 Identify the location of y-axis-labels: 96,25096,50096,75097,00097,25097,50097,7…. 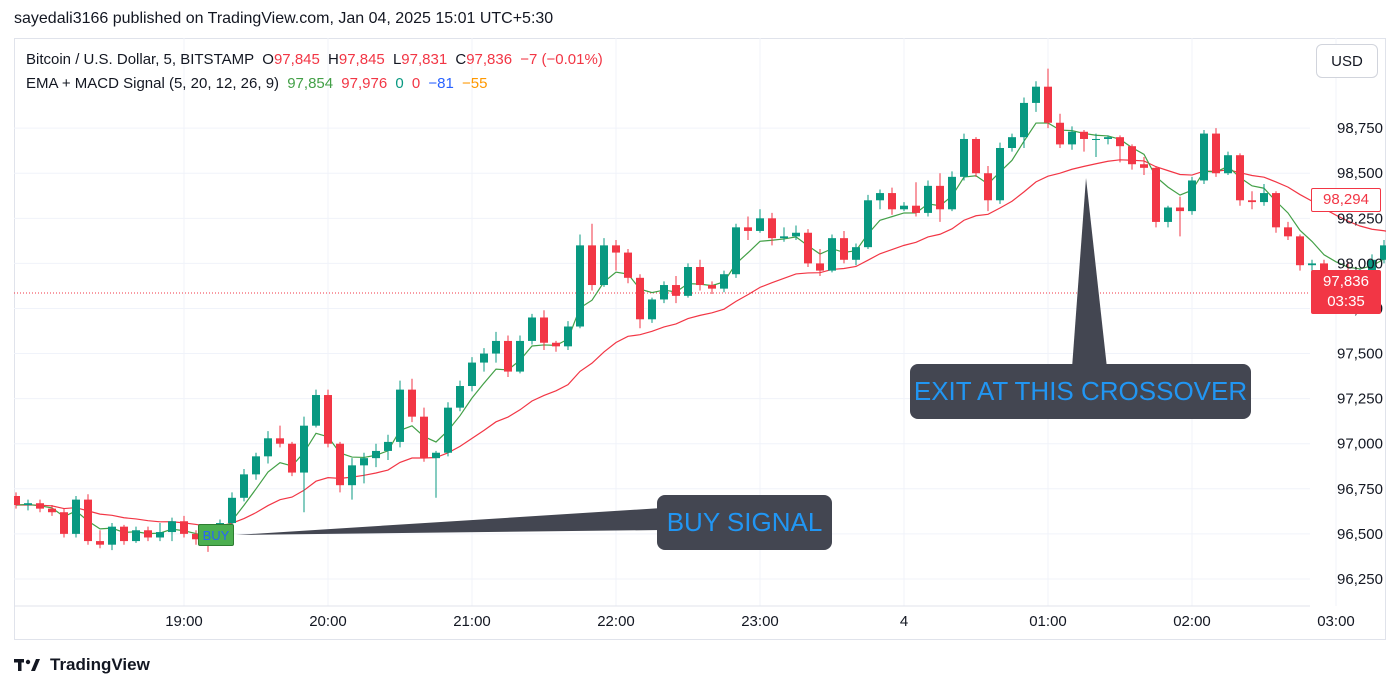
(1360, 354).